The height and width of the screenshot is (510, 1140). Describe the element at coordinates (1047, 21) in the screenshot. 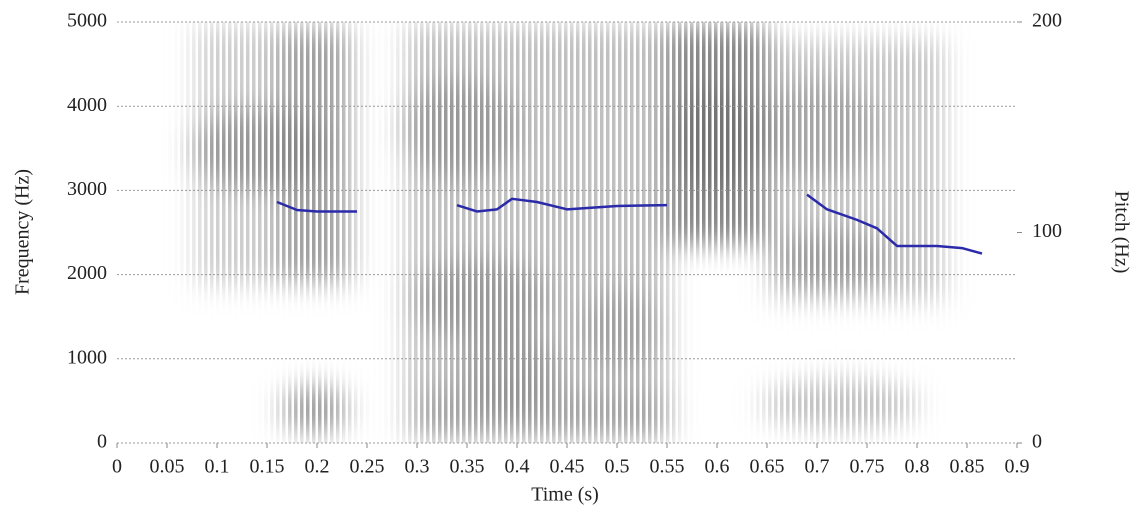

I see `y2-tick-label: 200` at that location.